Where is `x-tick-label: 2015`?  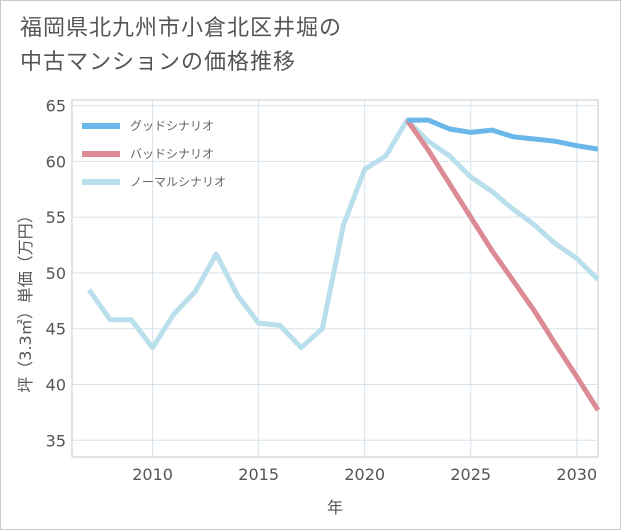 x-tick-label: 2015 is located at coordinates (258, 474).